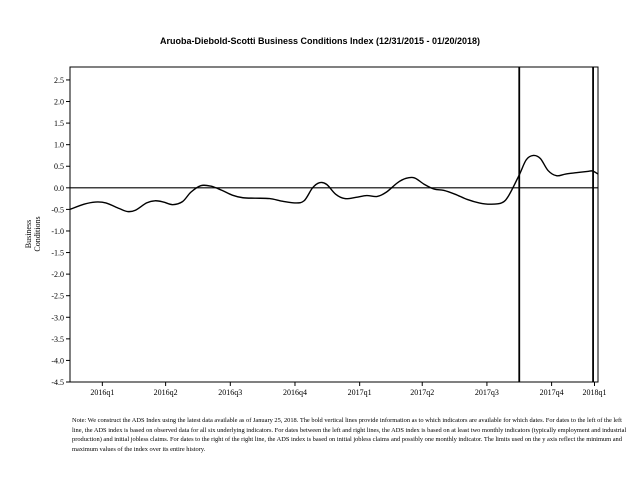 The width and height of the screenshot is (640, 478). Describe the element at coordinates (166, 392) in the screenshot. I see `x-tick-label: 2016q2` at that location.